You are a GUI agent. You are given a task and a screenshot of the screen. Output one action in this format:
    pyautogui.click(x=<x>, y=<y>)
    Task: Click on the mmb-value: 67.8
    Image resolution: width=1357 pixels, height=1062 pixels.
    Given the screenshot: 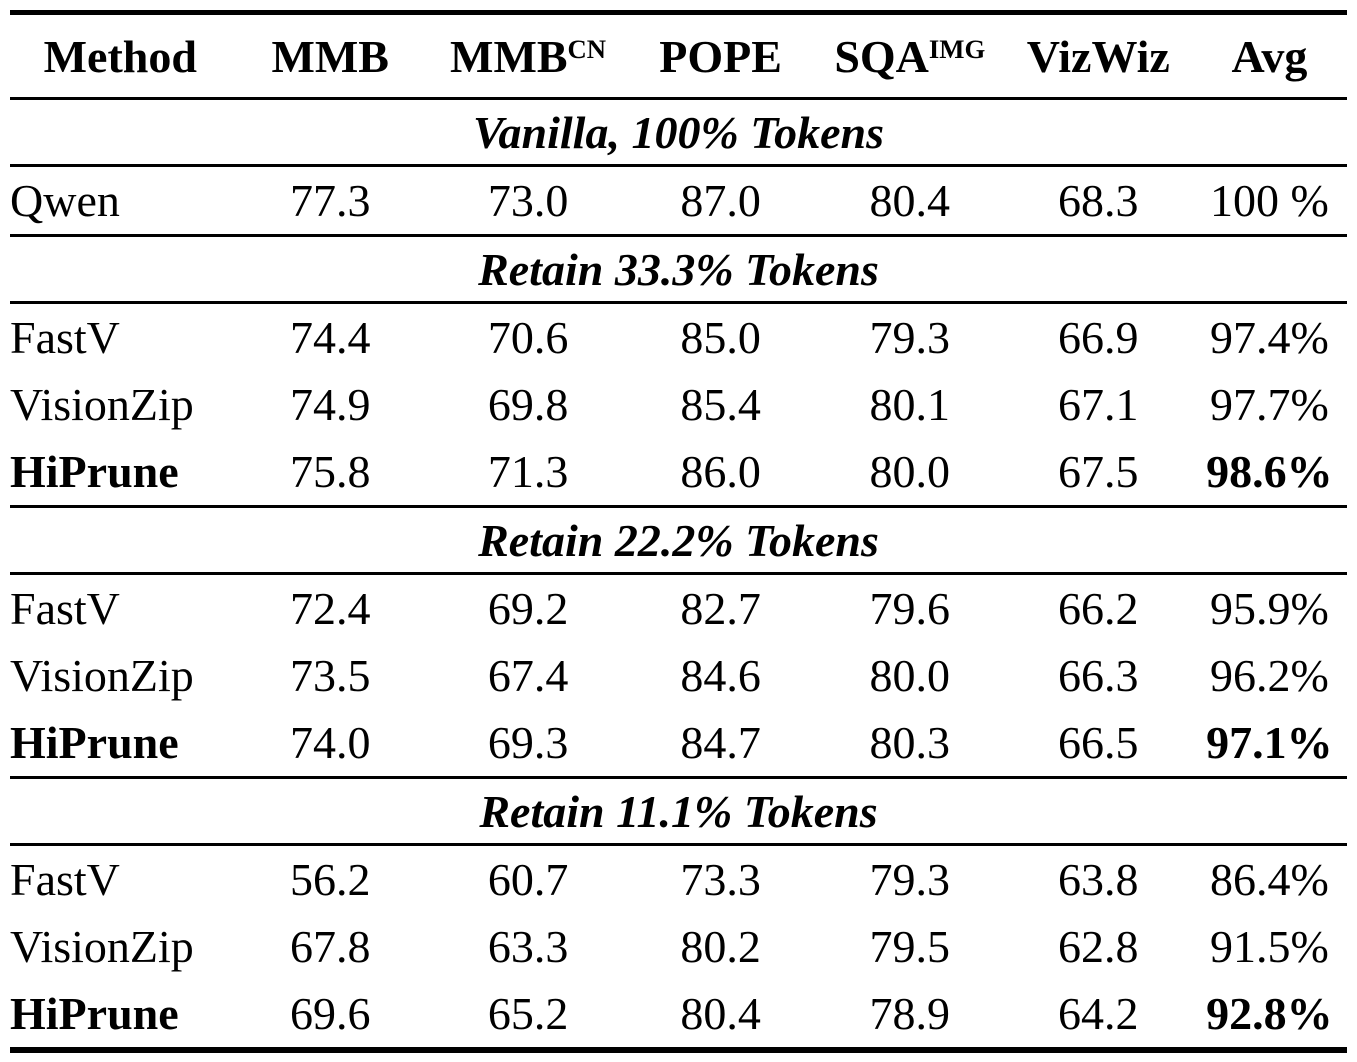 What is the action you would take?
    pyautogui.click(x=330, y=946)
    